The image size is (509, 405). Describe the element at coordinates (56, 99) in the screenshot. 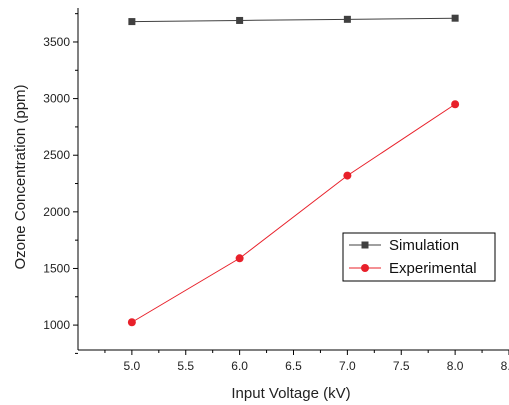

I see `y-tick-label: 3000` at that location.